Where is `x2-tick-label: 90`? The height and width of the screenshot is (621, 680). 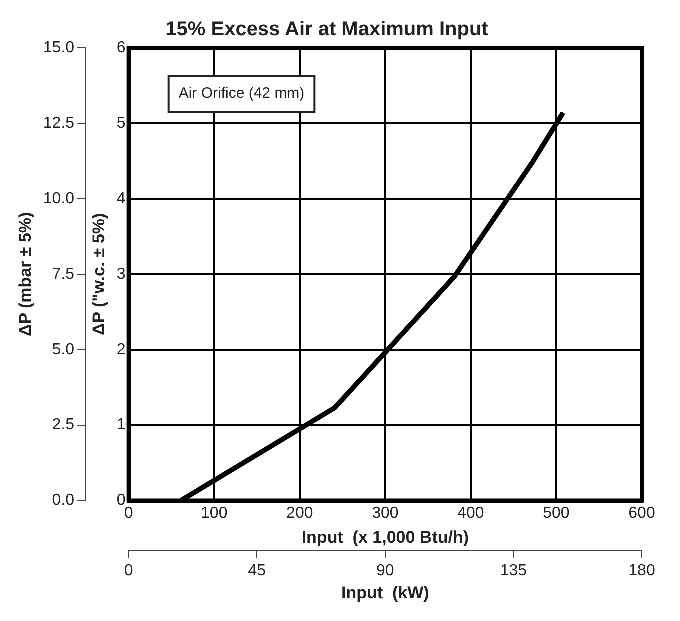
x2-tick-label: 90 is located at coordinates (385, 571).